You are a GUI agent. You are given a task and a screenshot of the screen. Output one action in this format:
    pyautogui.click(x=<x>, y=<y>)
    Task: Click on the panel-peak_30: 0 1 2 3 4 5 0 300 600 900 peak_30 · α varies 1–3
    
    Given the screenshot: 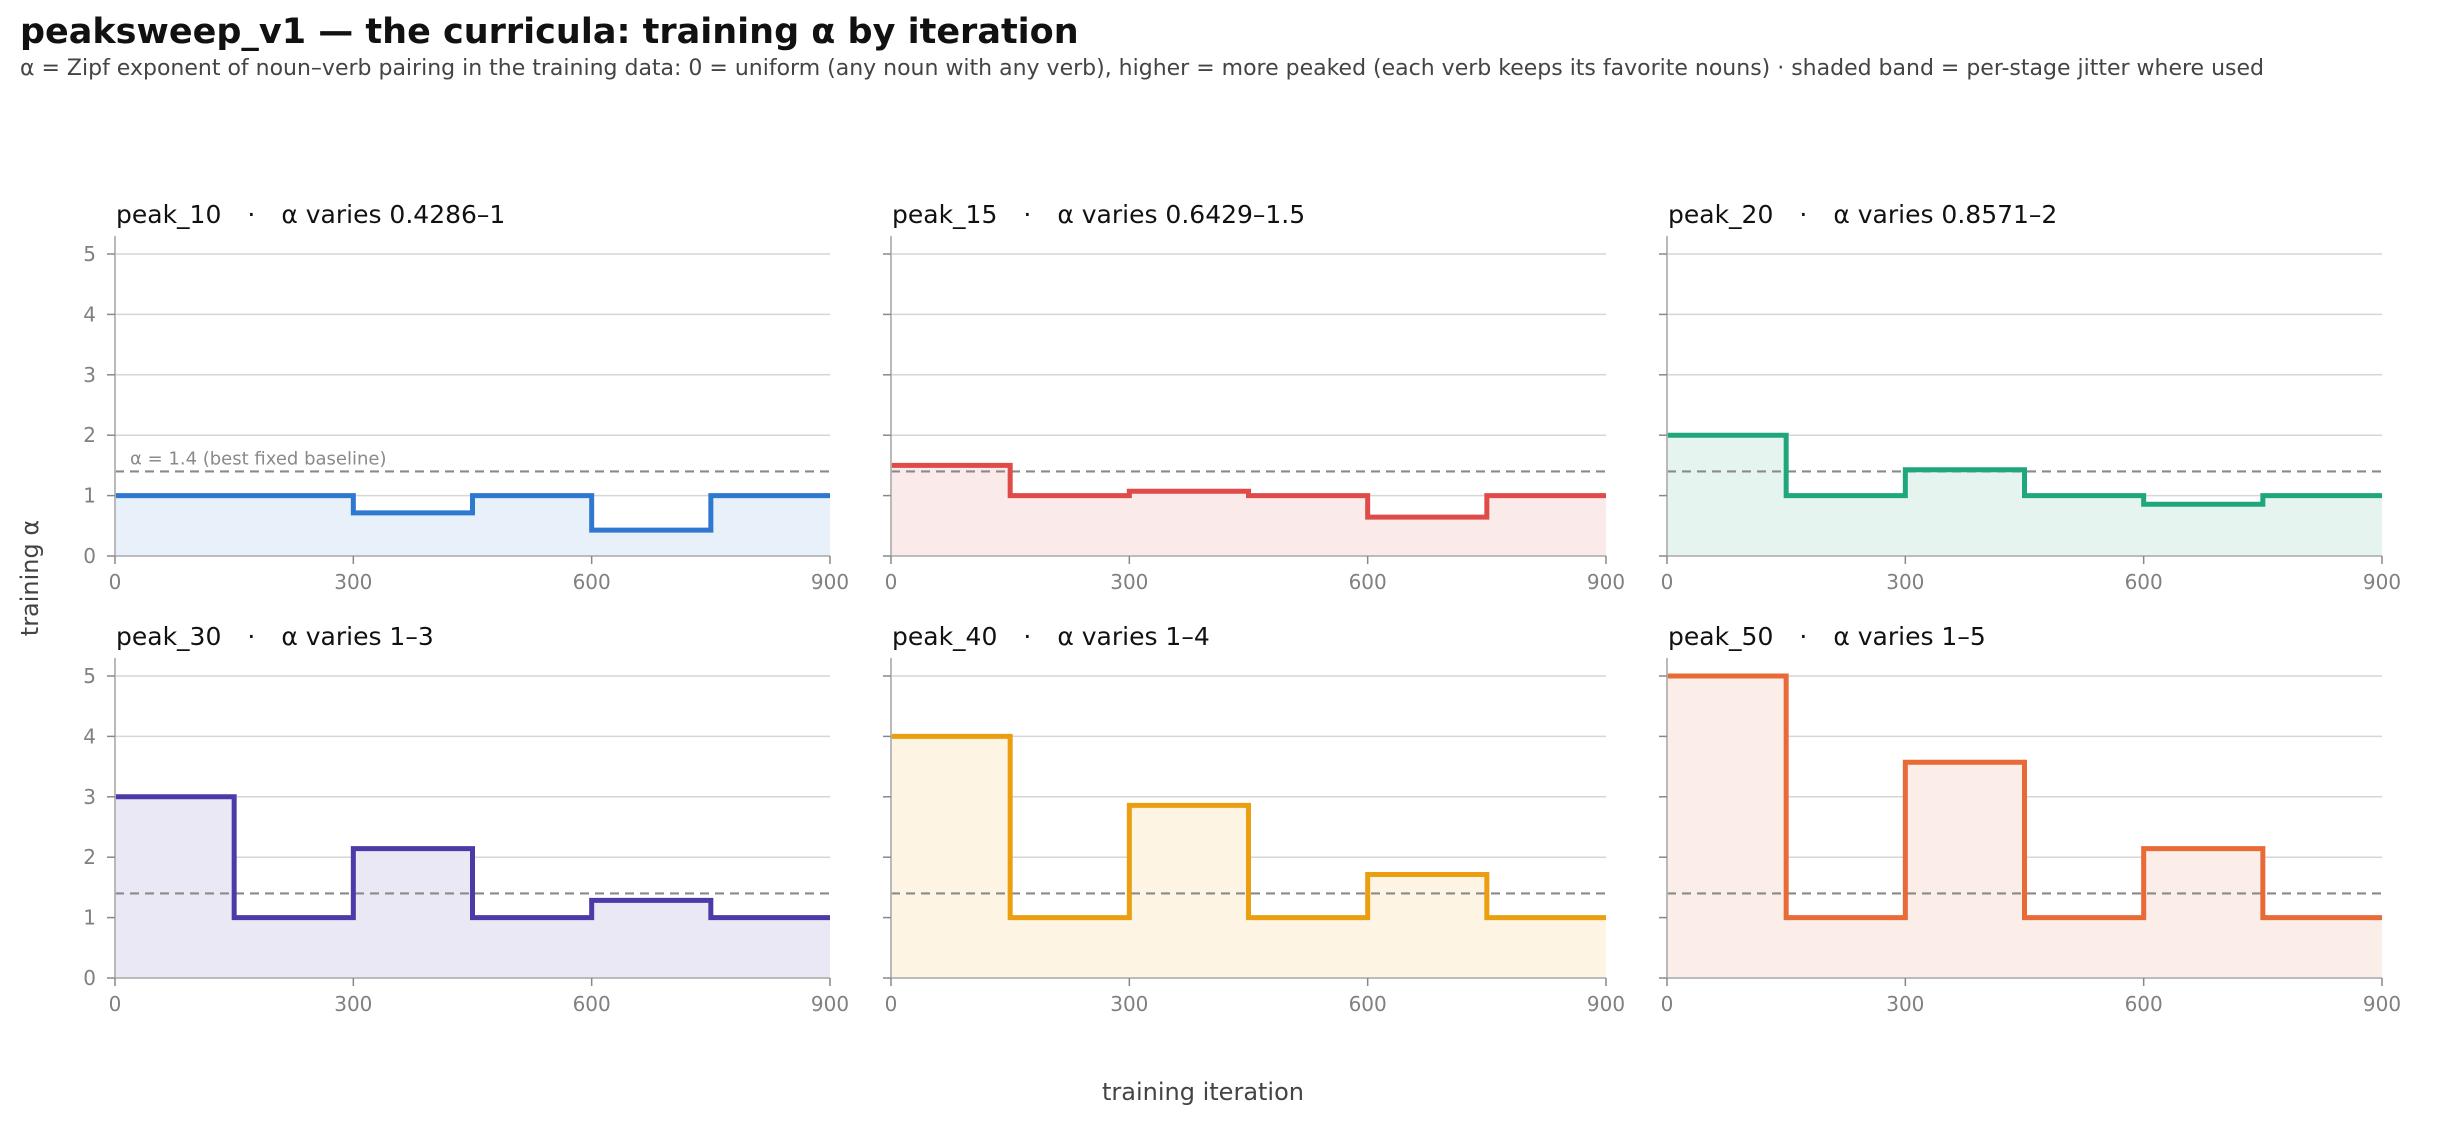 What is the action you would take?
    pyautogui.click(x=466, y=819)
    